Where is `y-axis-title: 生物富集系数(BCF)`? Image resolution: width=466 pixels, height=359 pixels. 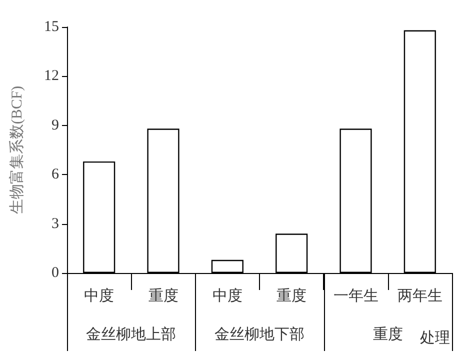 y-axis-title: 生物富集系数(BCF) is located at coordinates (17, 150).